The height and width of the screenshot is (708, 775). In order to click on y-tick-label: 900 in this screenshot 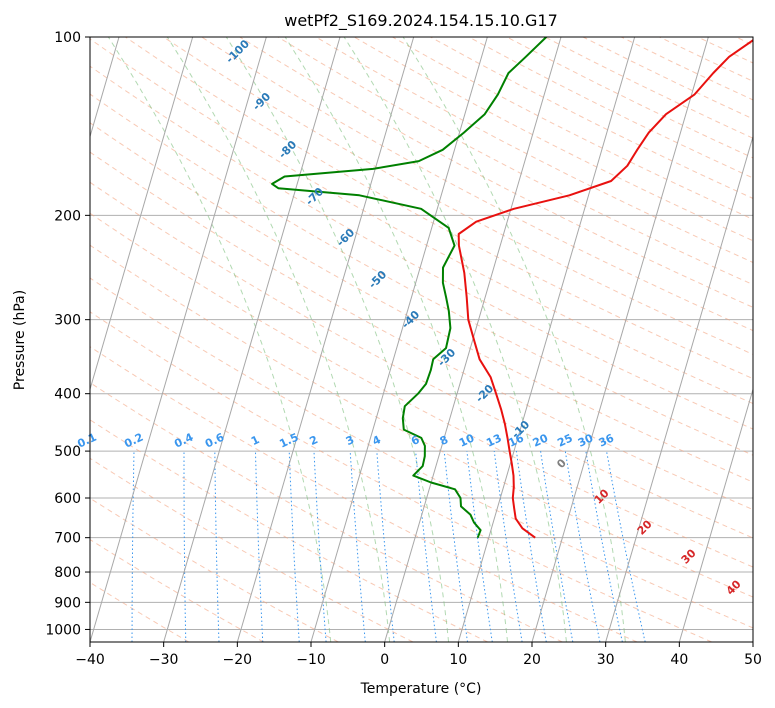, I will do `click(67, 603)`.